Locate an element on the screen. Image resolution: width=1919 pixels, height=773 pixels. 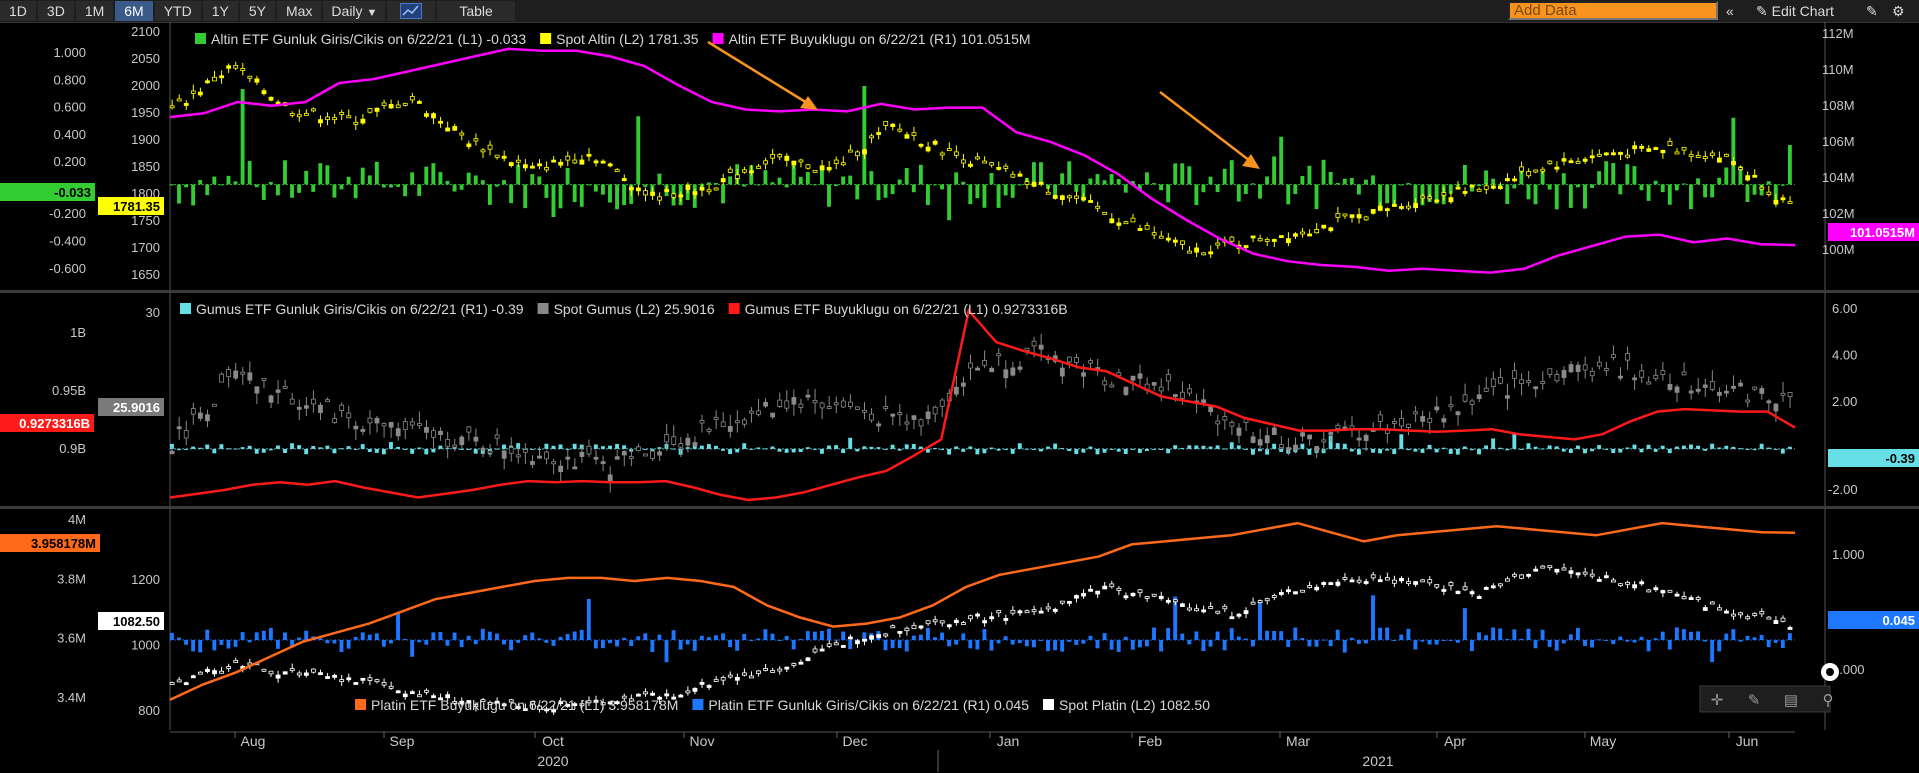
range-button-ytd: YTD is located at coordinates (177, 11).